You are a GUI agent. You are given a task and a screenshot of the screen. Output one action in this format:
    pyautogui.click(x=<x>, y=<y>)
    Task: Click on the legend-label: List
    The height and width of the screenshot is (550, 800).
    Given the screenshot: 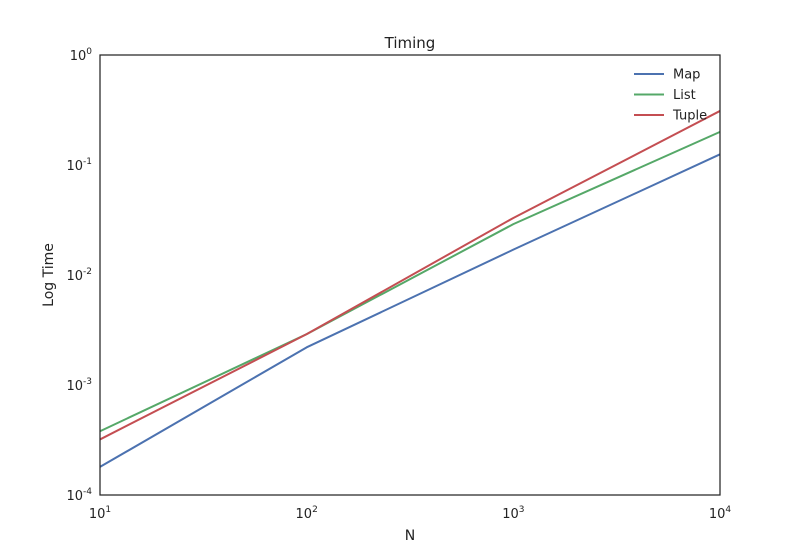 What is the action you would take?
    pyautogui.click(x=684, y=95)
    